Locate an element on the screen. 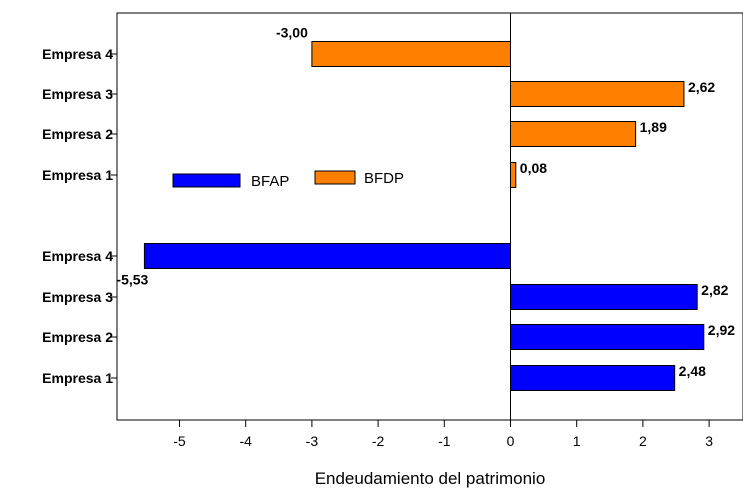  legend-swatch-bfap is located at coordinates (206, 180).